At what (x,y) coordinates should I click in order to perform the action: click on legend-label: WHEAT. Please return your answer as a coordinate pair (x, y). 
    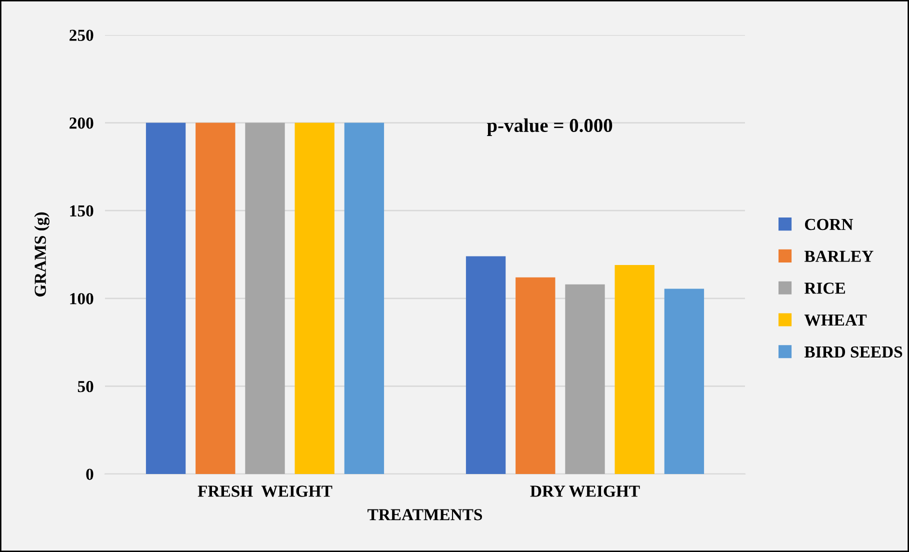
    Looking at the image, I should click on (835, 320).